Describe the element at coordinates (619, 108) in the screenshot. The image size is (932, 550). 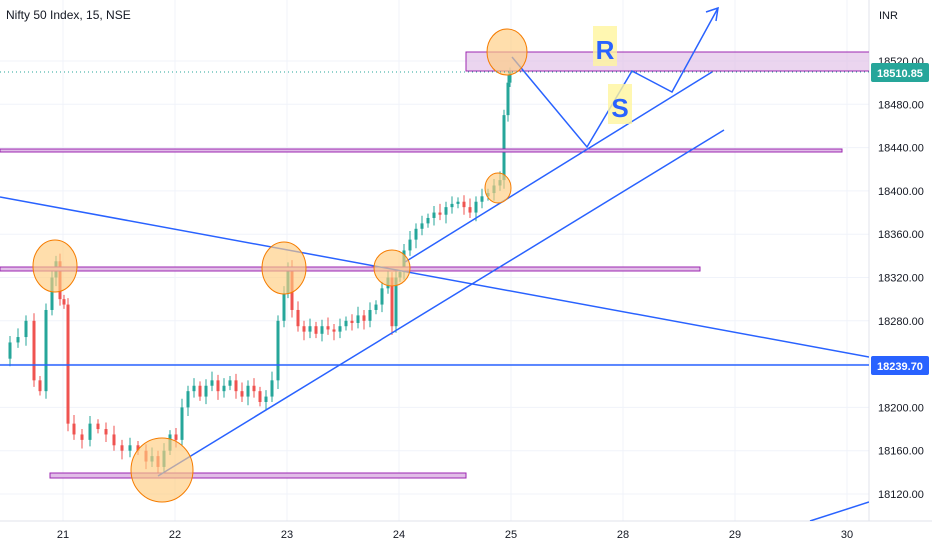
I see `annotation-s: S` at that location.